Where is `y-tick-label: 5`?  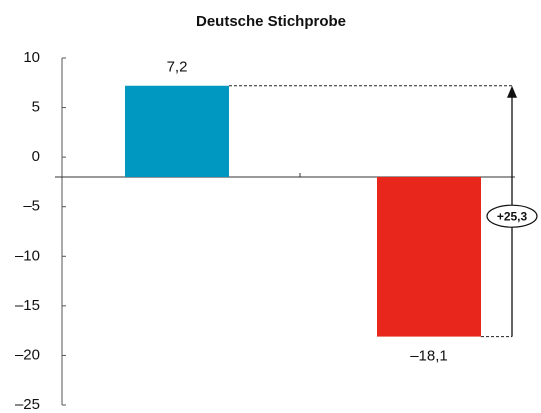 y-tick-label: 5 is located at coordinates (36, 107).